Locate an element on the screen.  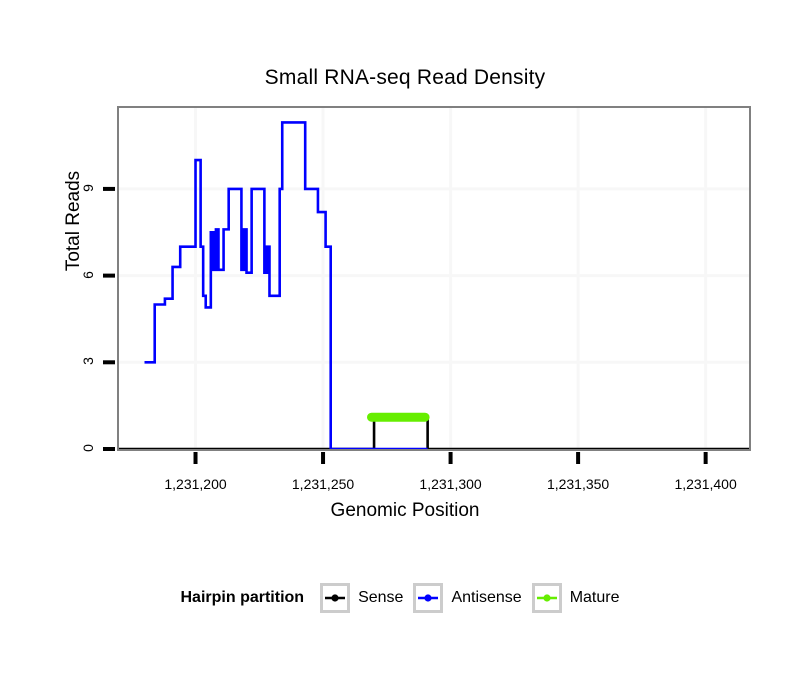
series-line-sense is located at coordinates (434, 433).